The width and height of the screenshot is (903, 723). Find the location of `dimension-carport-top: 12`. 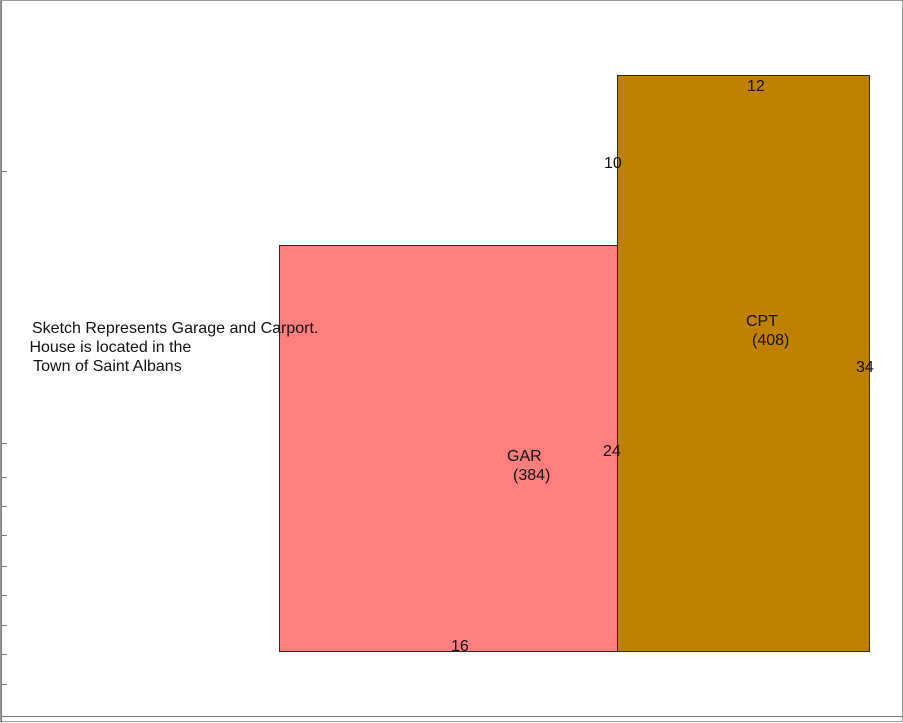

dimension-carport-top: 12 is located at coordinates (756, 86).